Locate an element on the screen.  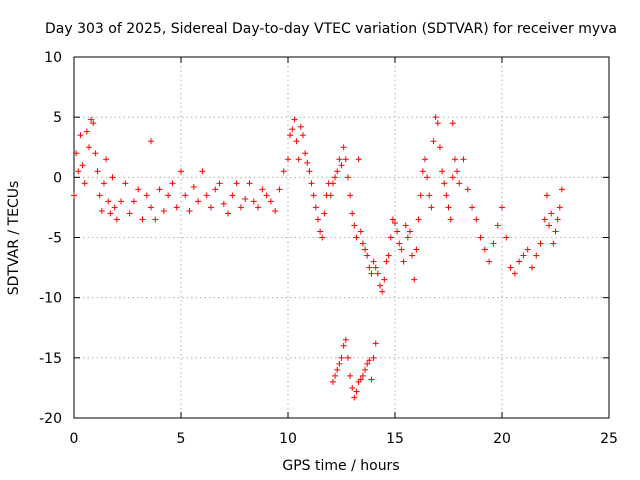
x-tick-label: 0 is located at coordinates (74, 439).